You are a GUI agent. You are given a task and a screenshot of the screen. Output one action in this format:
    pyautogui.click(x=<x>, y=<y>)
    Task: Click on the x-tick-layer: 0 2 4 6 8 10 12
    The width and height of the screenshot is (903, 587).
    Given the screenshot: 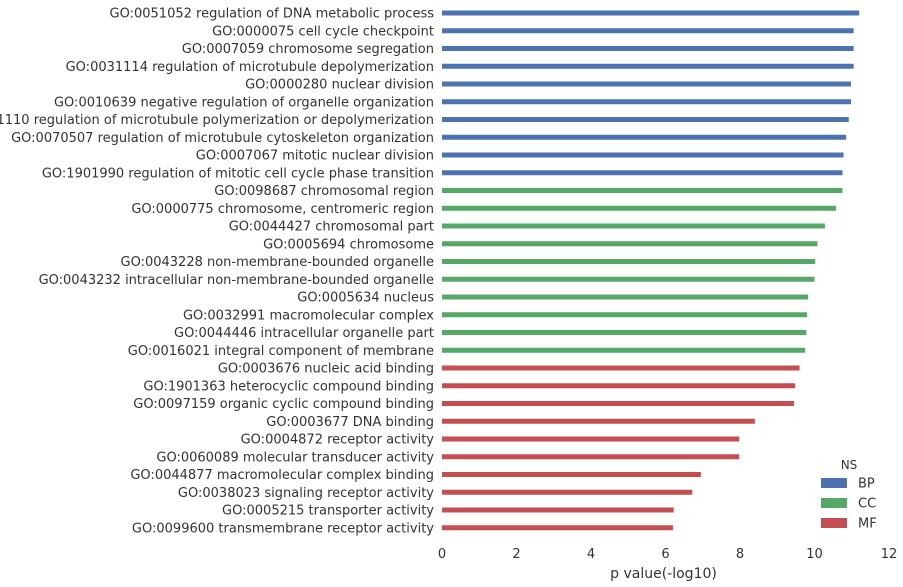 What is the action you would take?
    pyautogui.click(x=667, y=554)
    